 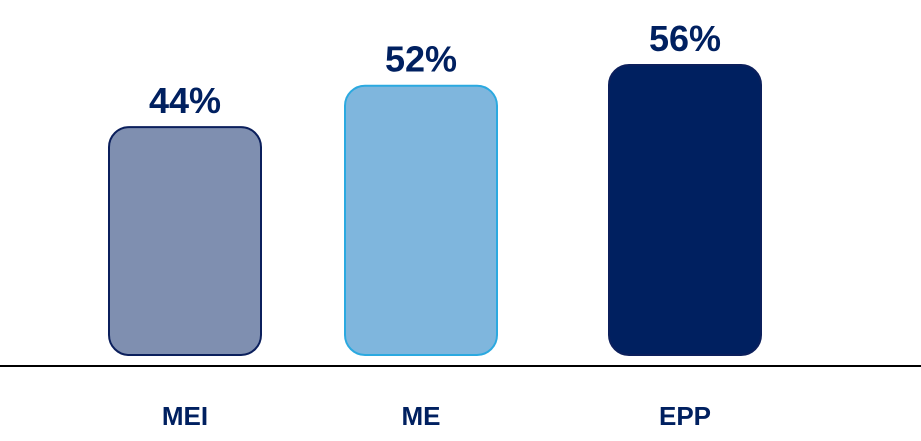 I want to click on category-label-me: ME, so click(x=421, y=416).